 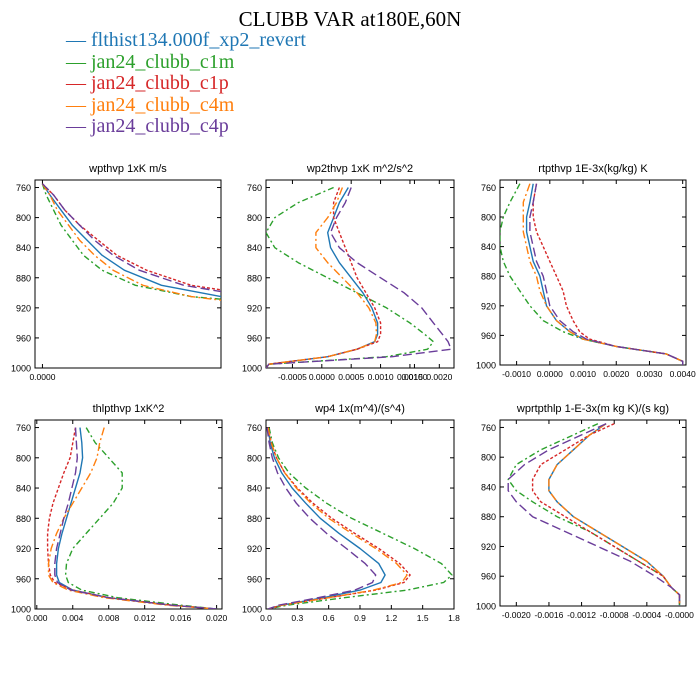 I want to click on panel-title: wprtpthlp 1-E-3x(m kg K)/(s kg), so click(x=592, y=409).